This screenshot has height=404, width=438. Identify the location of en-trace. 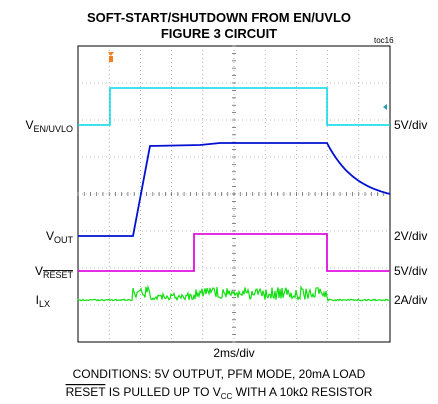
(234, 106).